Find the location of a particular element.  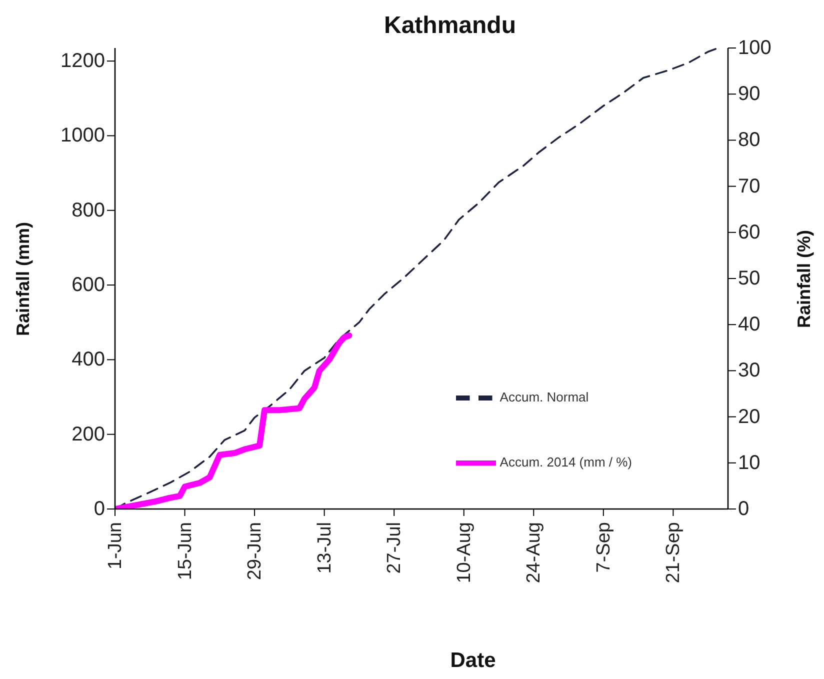

y2-tick-label: 30 is located at coordinates (749, 371).